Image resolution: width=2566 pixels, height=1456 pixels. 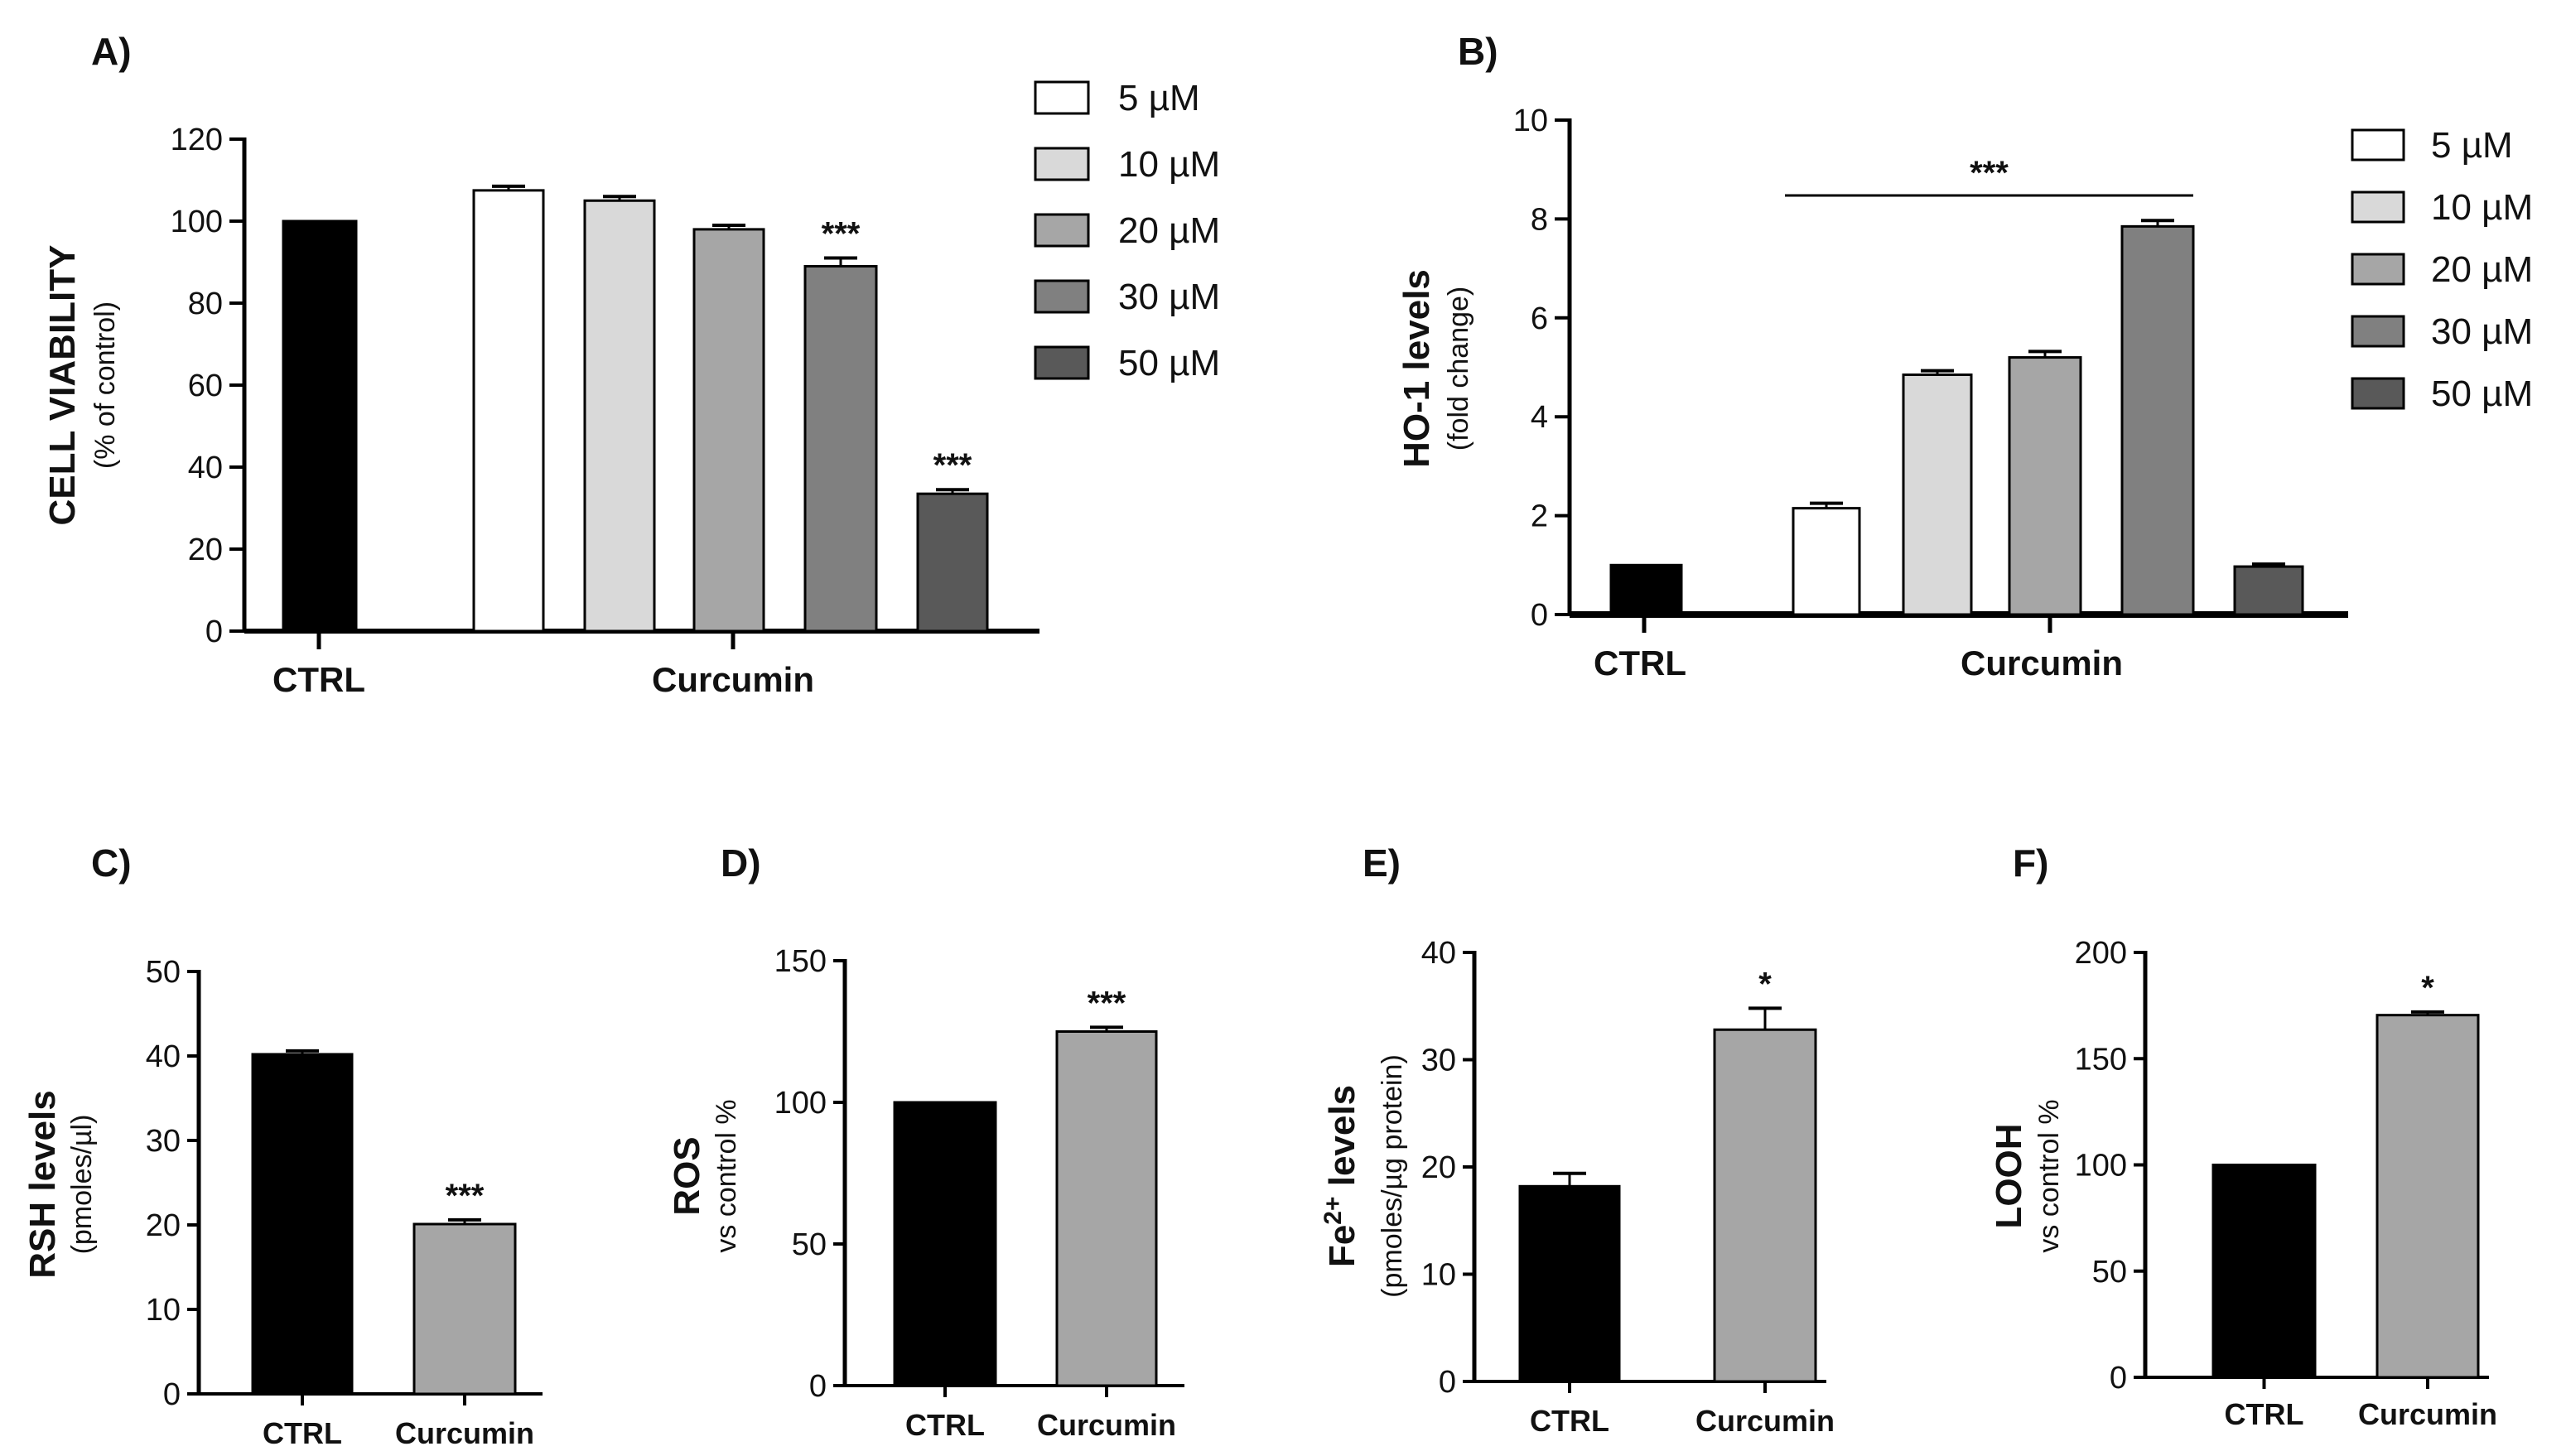 What do you see at coordinates (2101, 953) in the screenshot?
I see `y-tick-label: 200` at bounding box center [2101, 953].